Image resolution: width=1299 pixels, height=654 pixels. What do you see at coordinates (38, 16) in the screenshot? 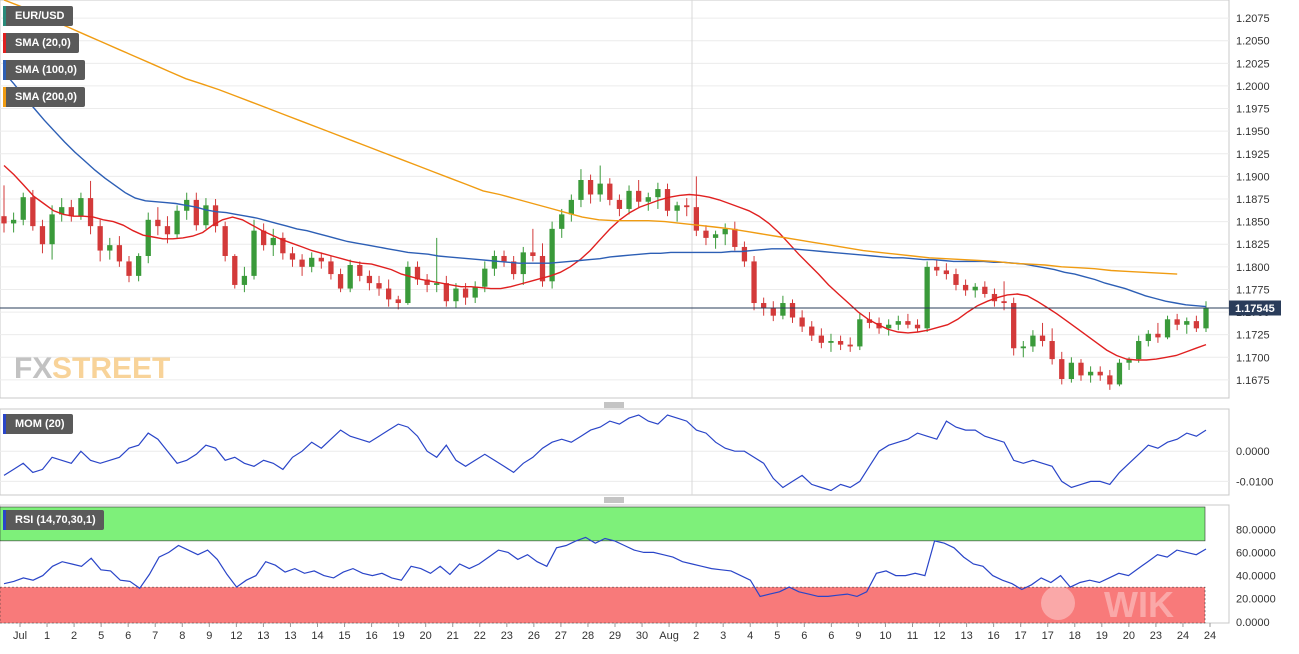
I see `legend-instrument: EUR/USD` at bounding box center [38, 16].